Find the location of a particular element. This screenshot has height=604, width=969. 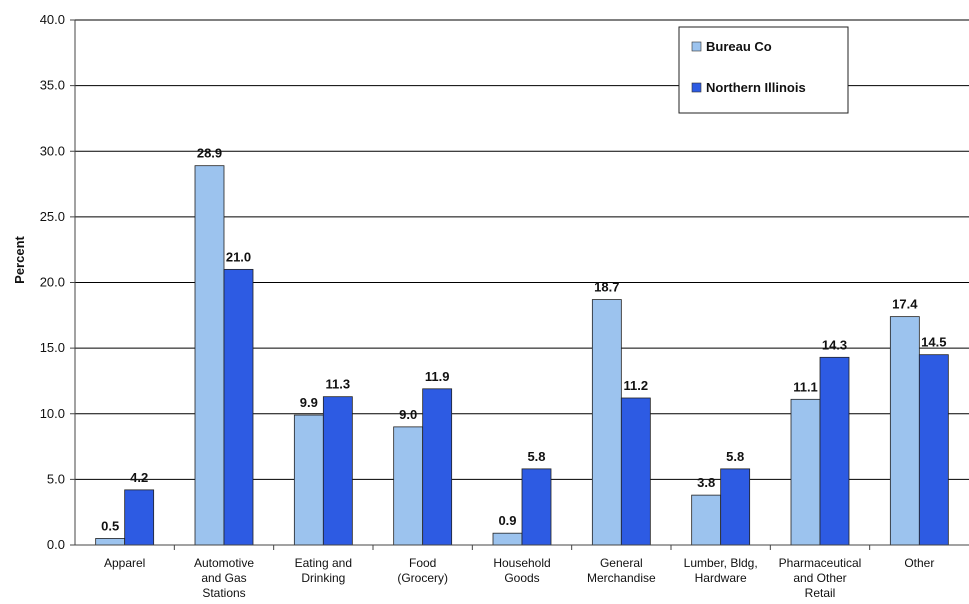

data-label: 18.7 is located at coordinates (606, 287).